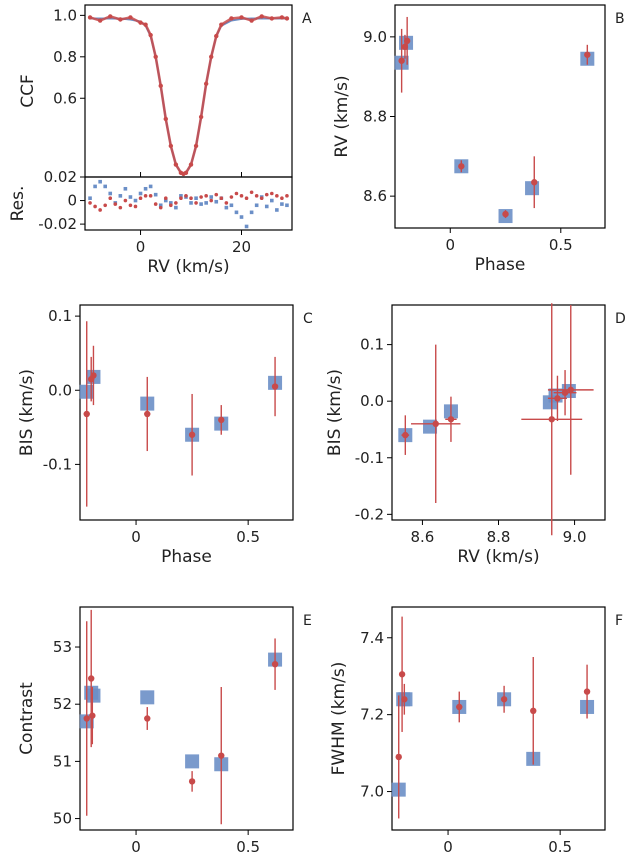  Describe the element at coordinates (575, 537) in the screenshot. I see `panel-d-xtick-label: 9.0` at that location.